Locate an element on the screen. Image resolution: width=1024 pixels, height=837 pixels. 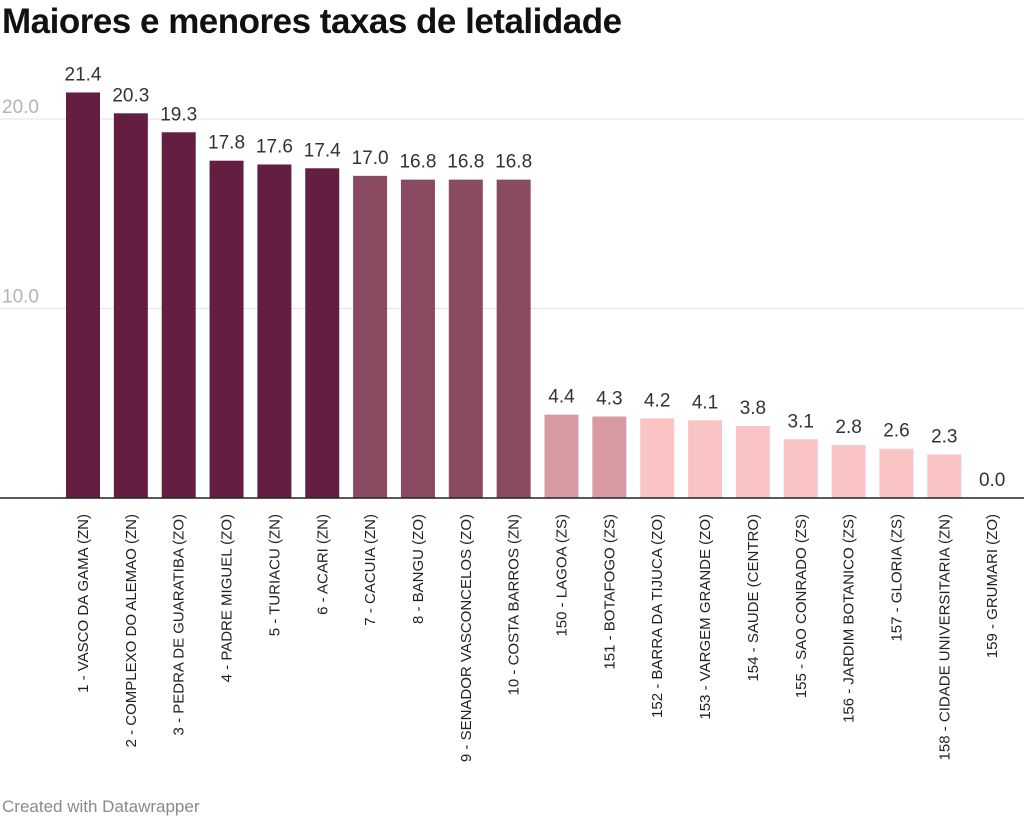
value-label: 2.3 is located at coordinates (944, 436).